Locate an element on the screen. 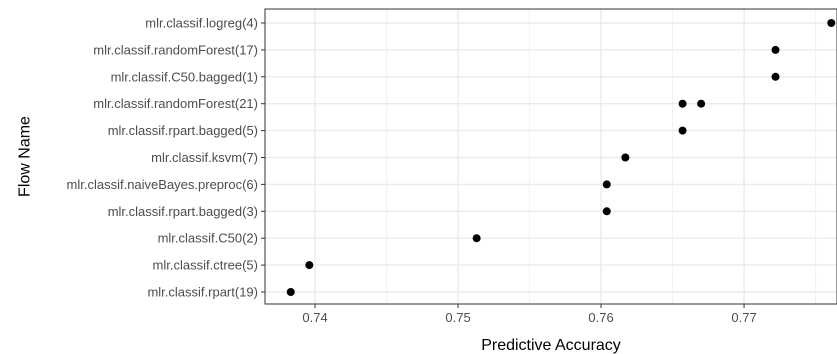  y-tick-label: mlr.classif.rpart.bagged(5) is located at coordinates (183, 130).